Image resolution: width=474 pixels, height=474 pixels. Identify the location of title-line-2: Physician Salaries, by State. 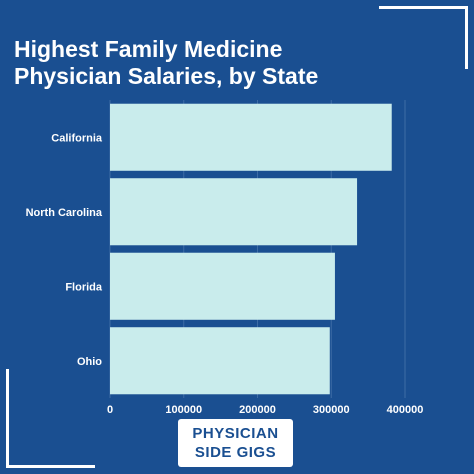
(166, 76).